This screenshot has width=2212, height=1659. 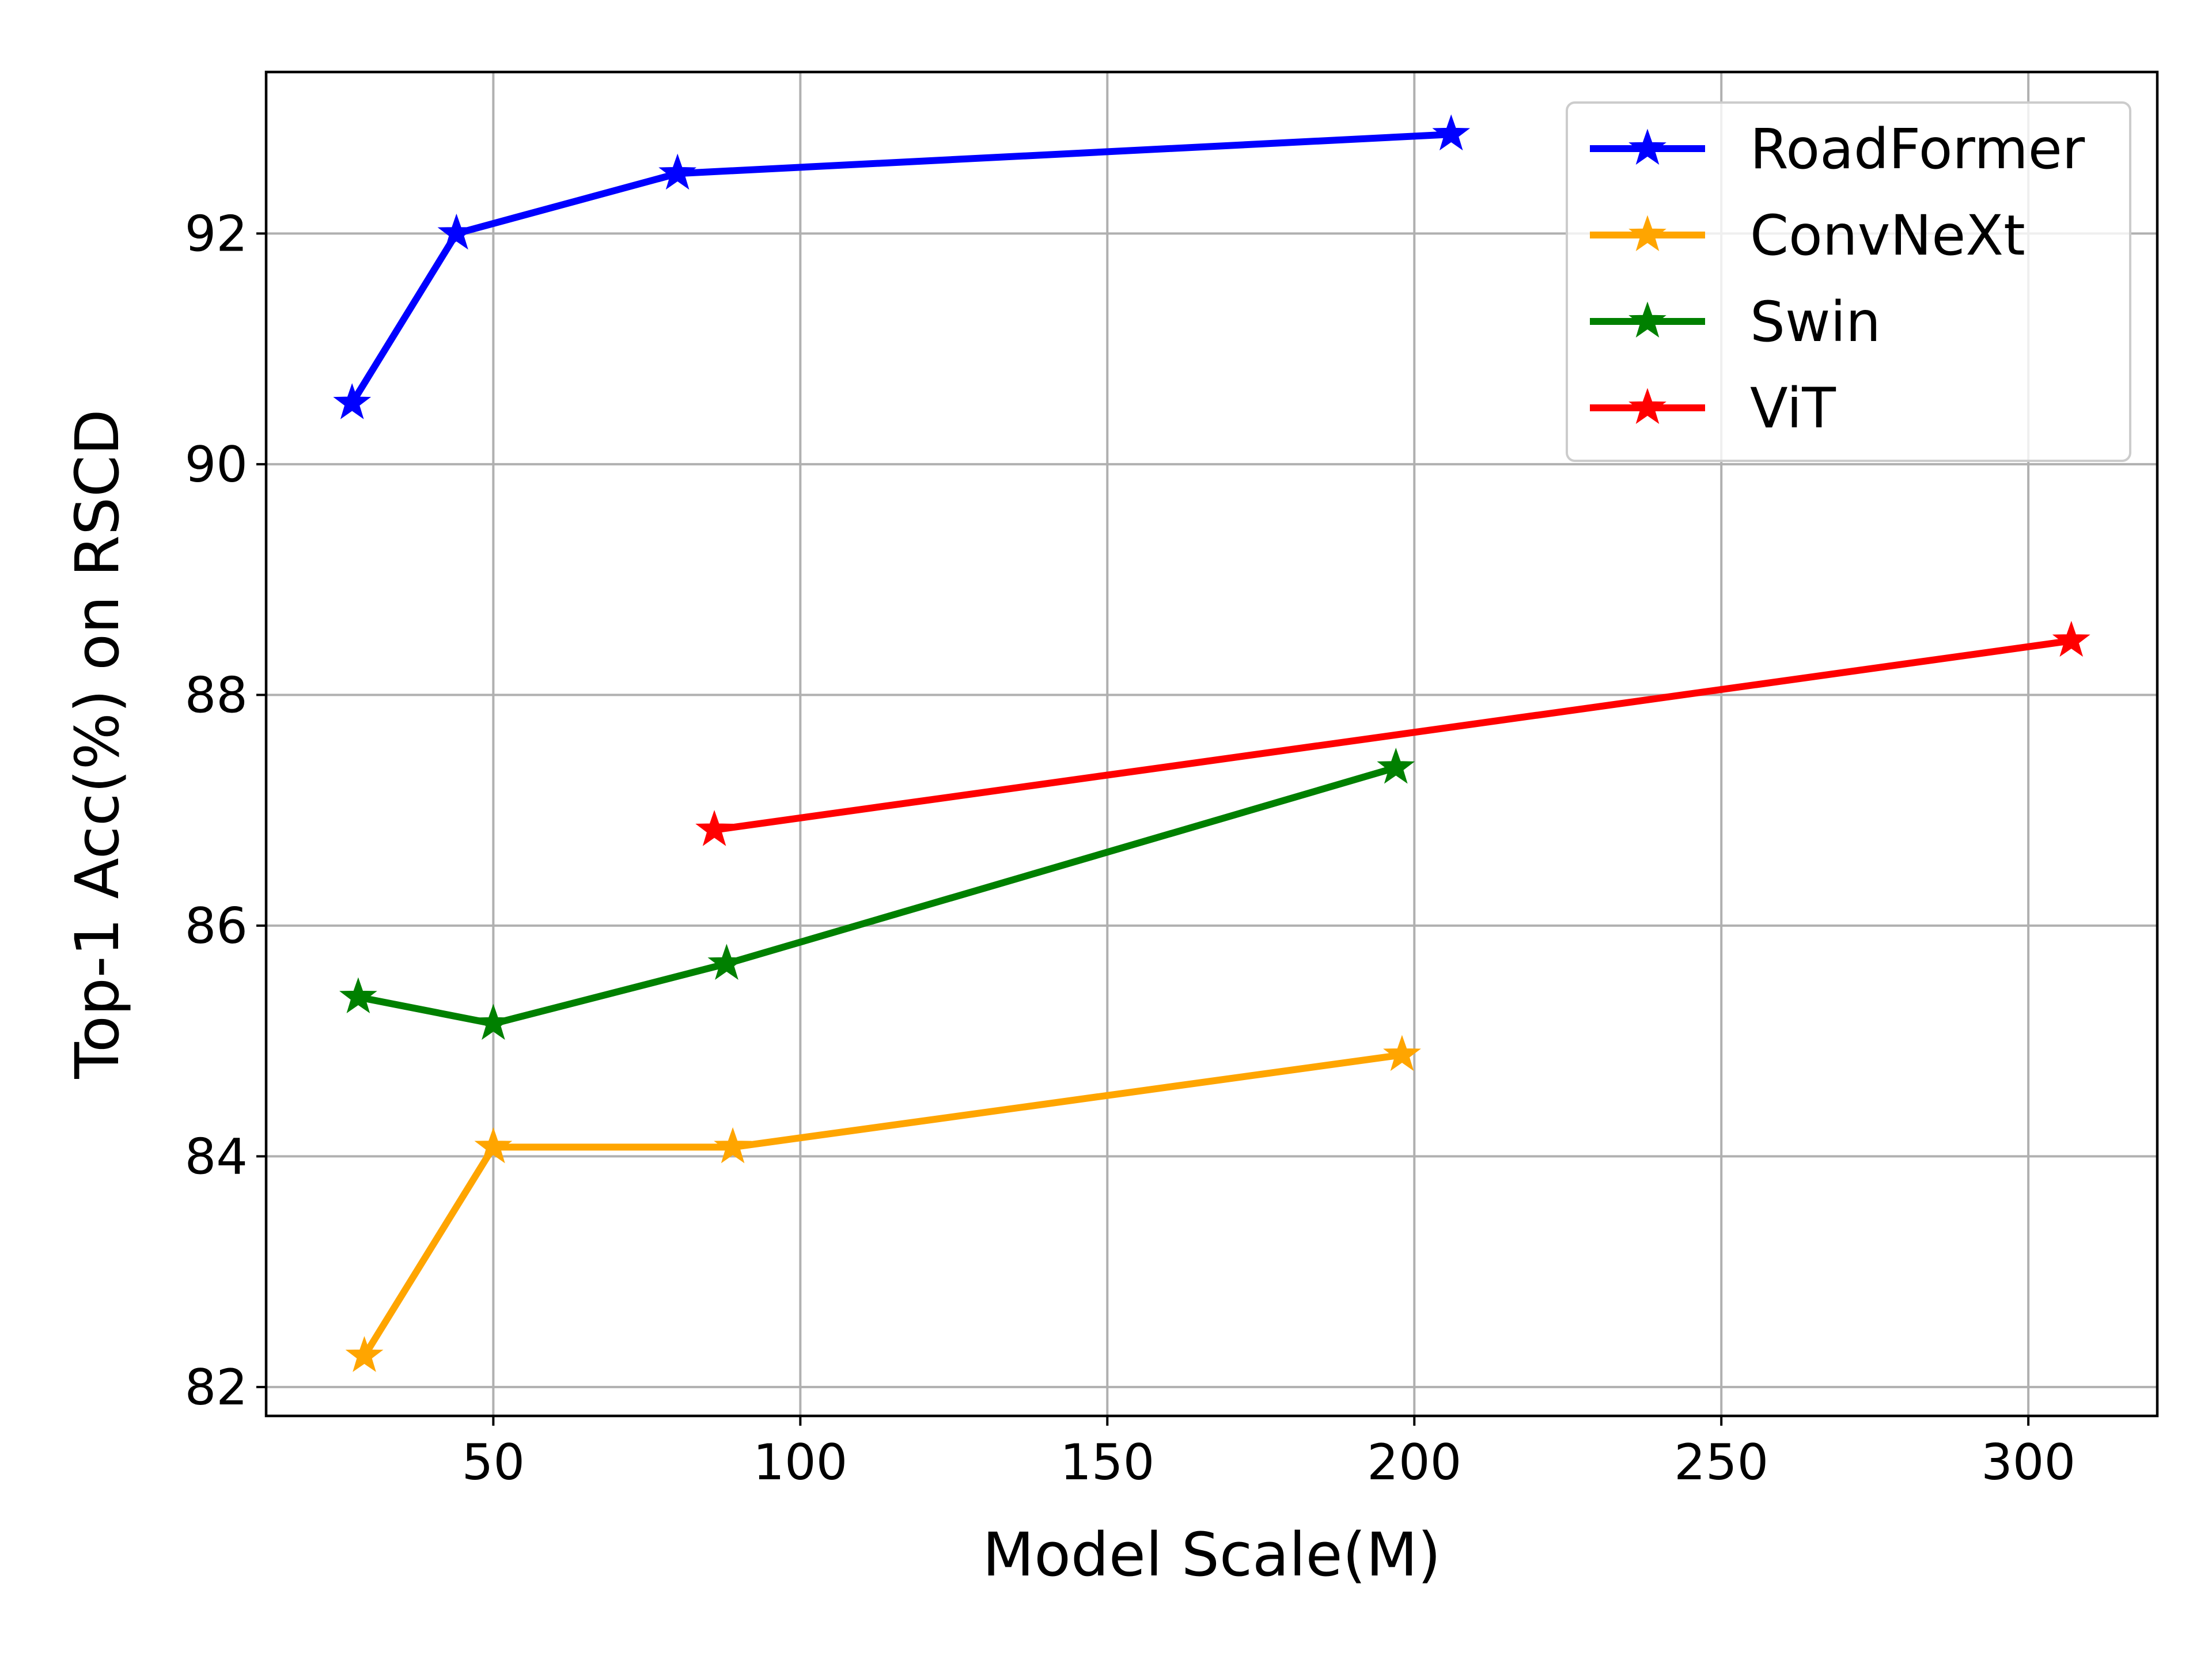 I want to click on y-tick-label: 82, so click(x=216, y=1387).